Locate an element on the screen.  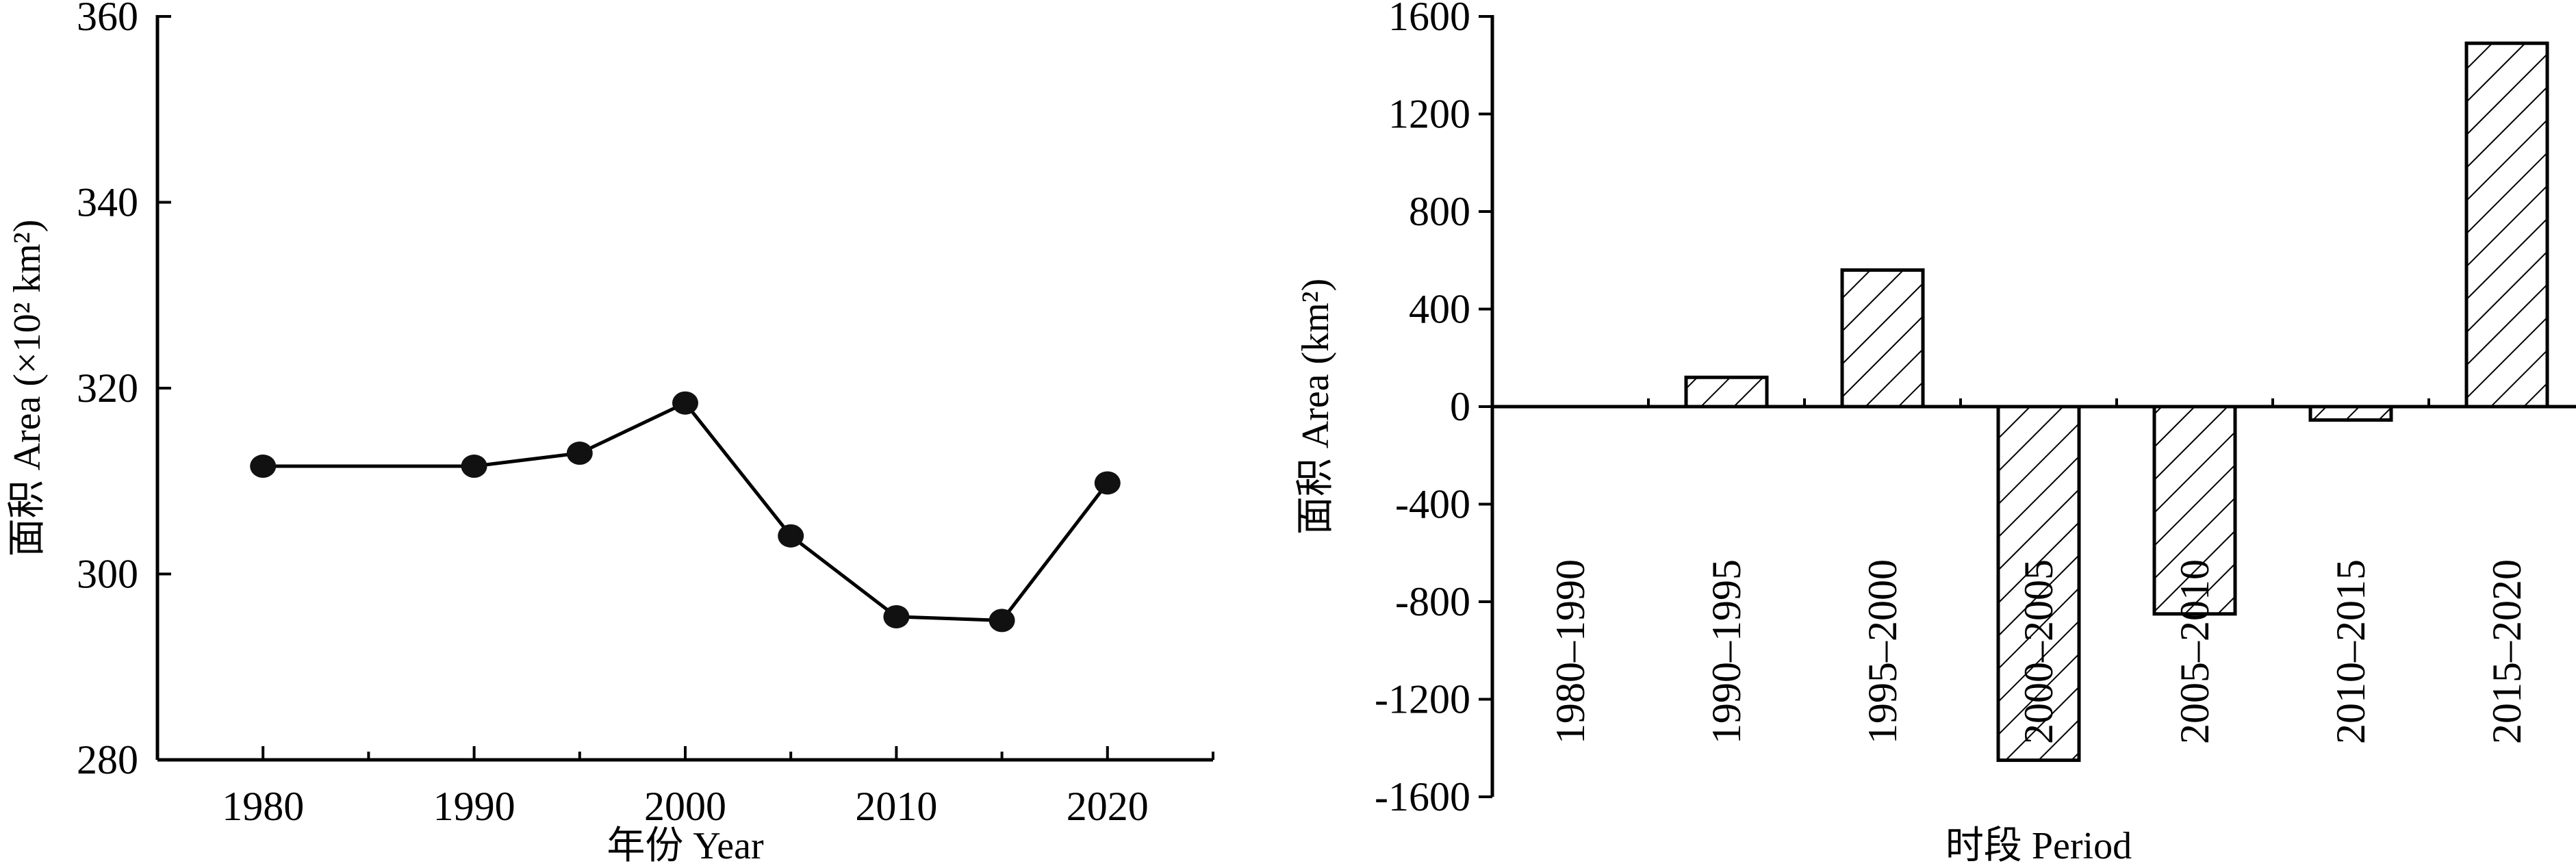
y-tick-label: 400 is located at coordinates (1440, 309).